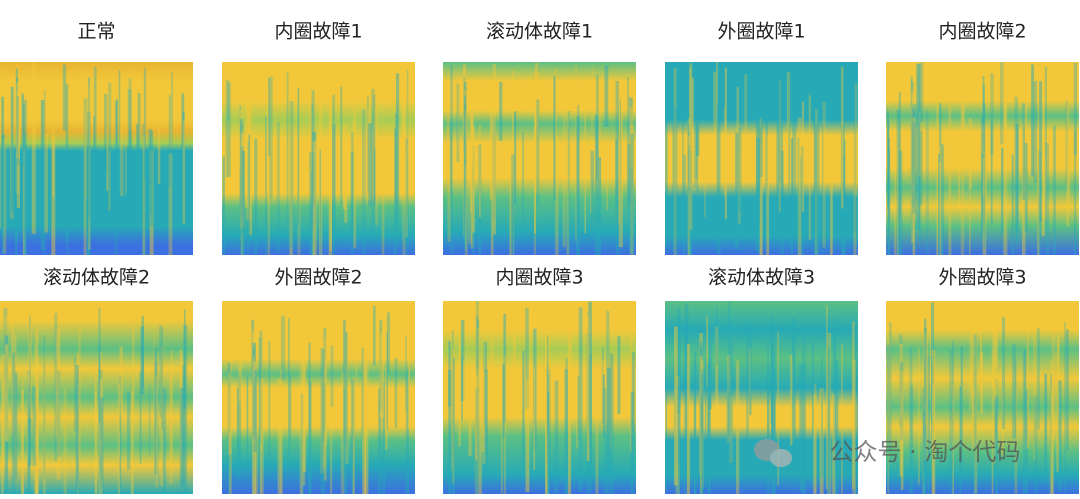 The height and width of the screenshot is (499, 1080). Describe the element at coordinates (318, 32) in the screenshot. I see `panel-title: 内圈故障1` at that location.